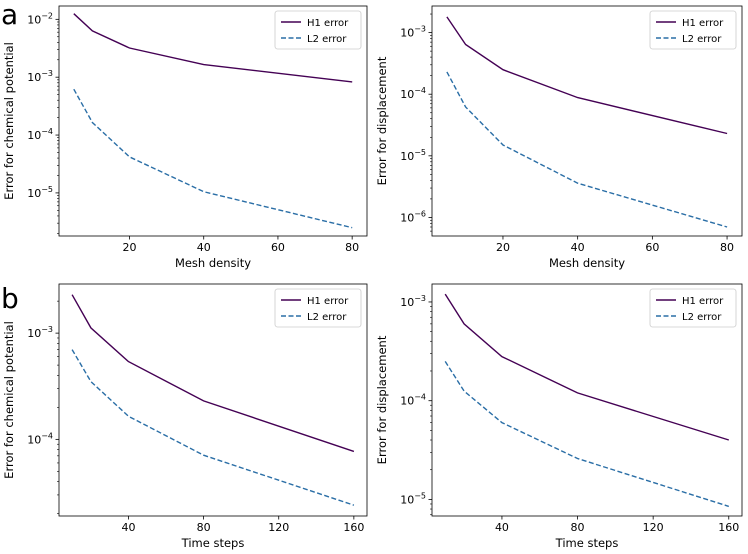 The width and height of the screenshot is (748, 554). What do you see at coordinates (413, 216) in the screenshot?
I see `y-tick-label: 10⁻⁶` at bounding box center [413, 216].